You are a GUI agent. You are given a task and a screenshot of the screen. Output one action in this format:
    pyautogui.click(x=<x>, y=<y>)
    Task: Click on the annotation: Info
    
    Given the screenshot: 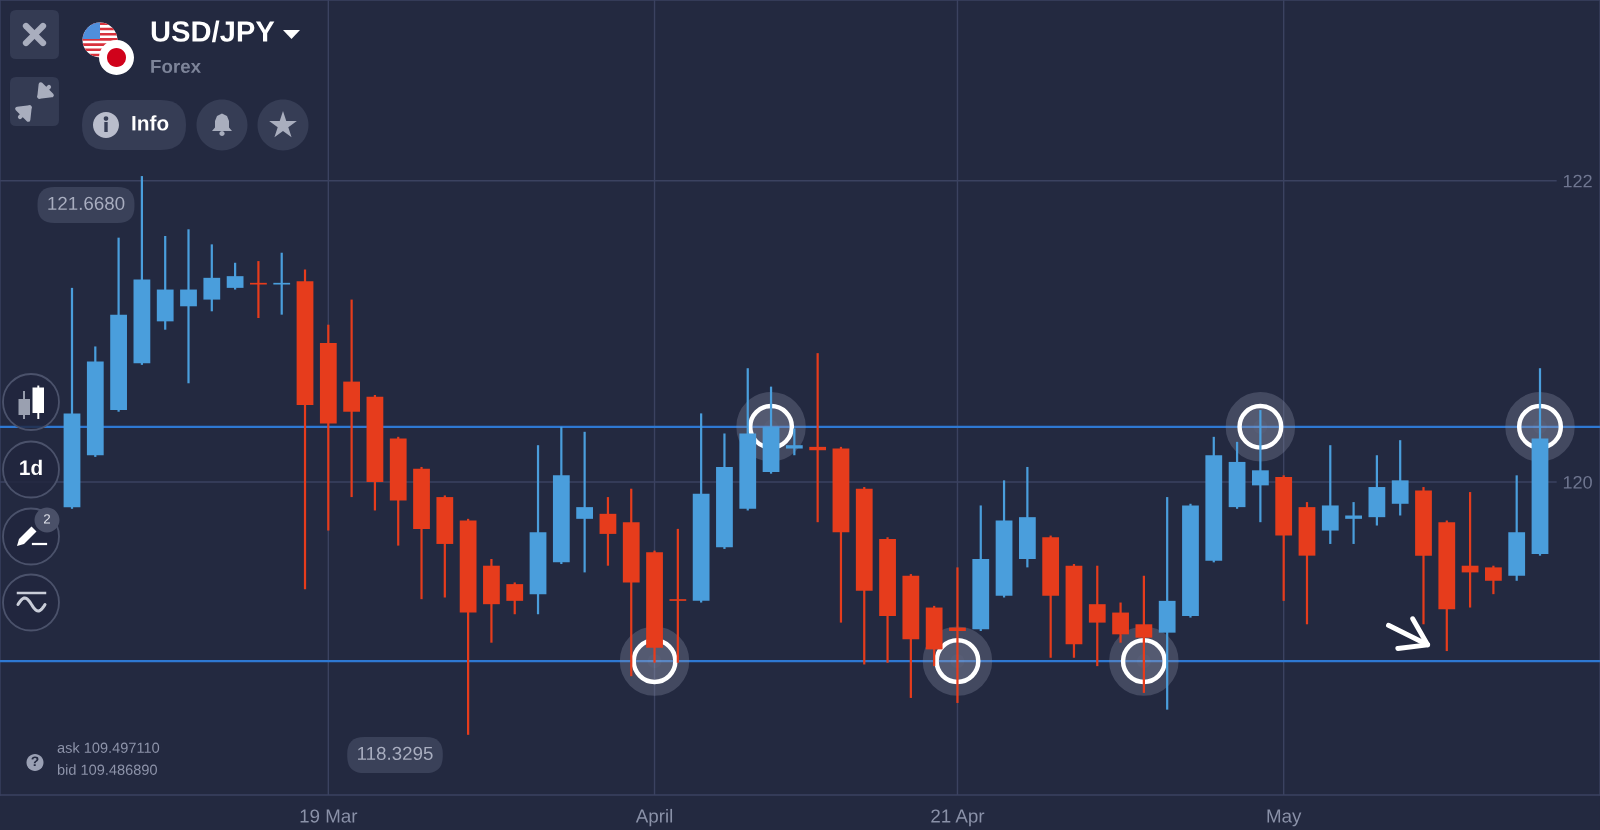 What is the action you would take?
    pyautogui.click(x=150, y=123)
    